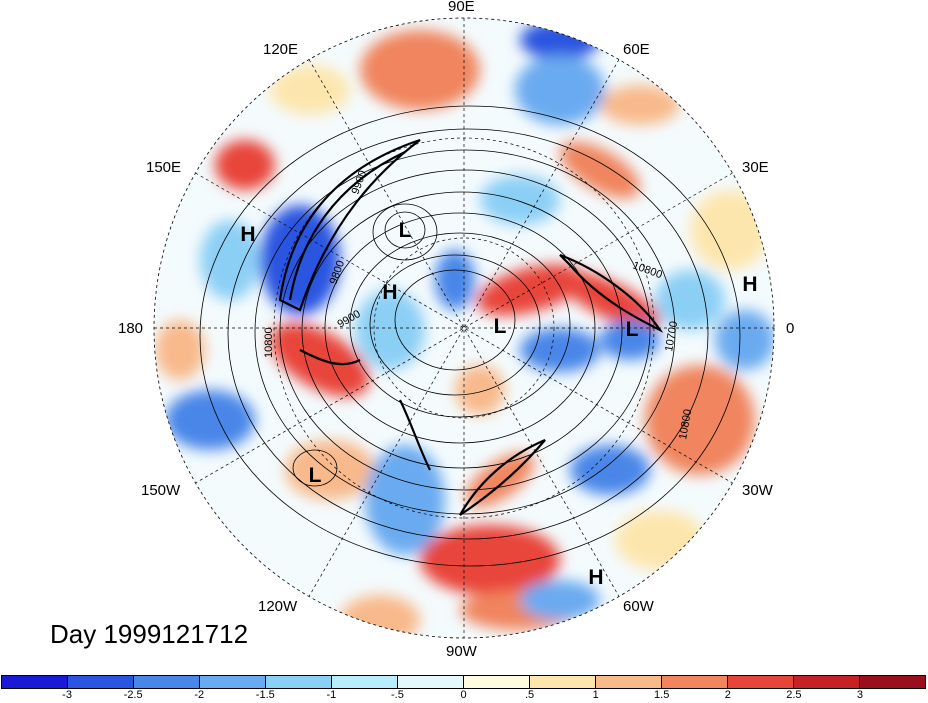  Describe the element at coordinates (595, 695) in the screenshot. I see `colorbar-tick-label: 1` at that location.